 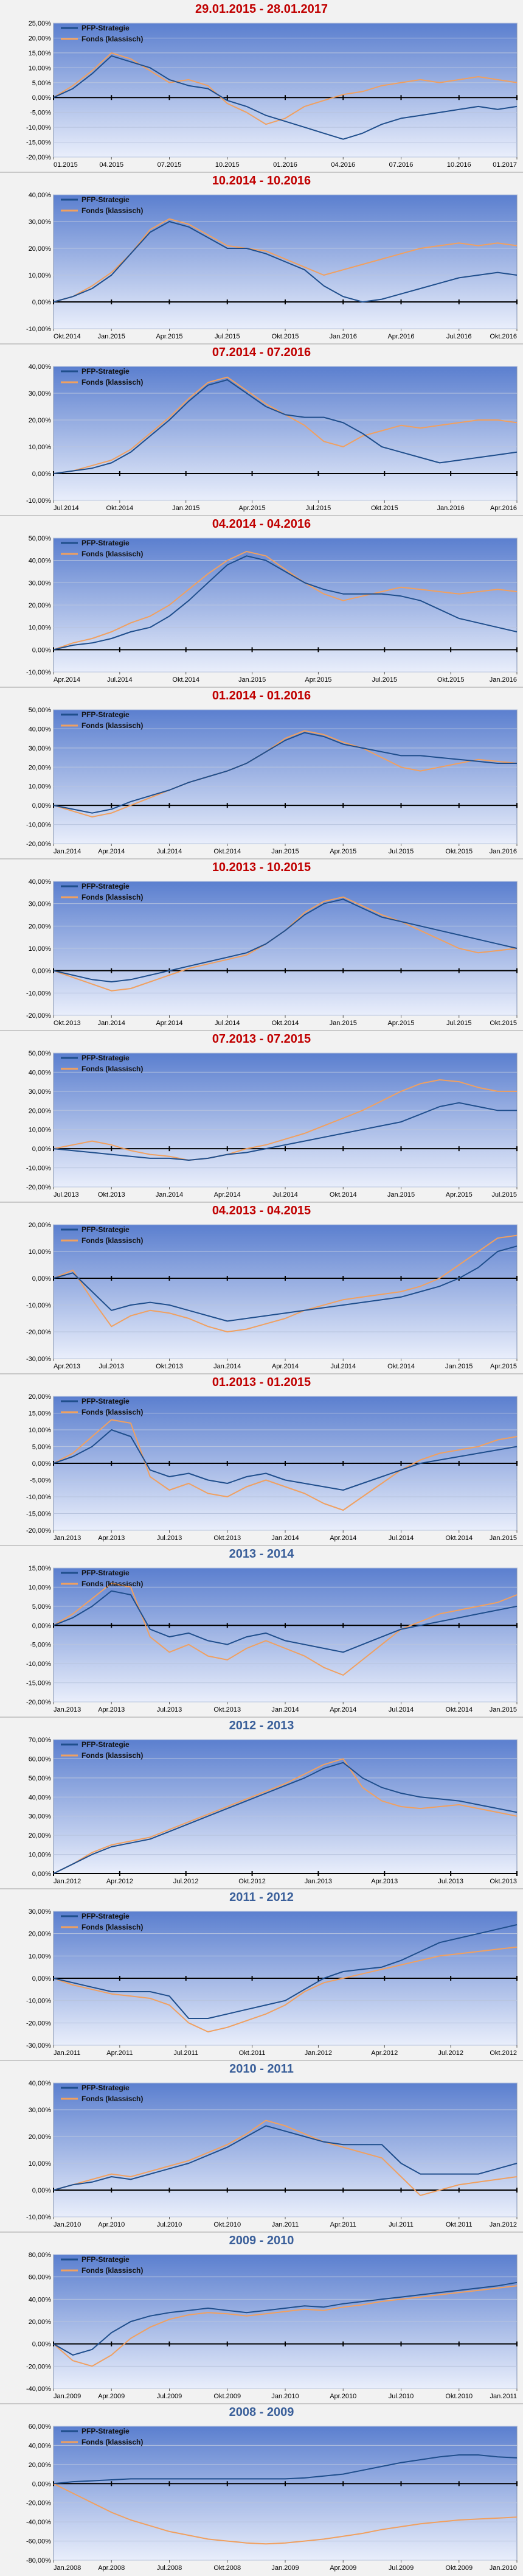 I want to click on x-tick-label: Jan.2009, so click(x=285, y=2568).